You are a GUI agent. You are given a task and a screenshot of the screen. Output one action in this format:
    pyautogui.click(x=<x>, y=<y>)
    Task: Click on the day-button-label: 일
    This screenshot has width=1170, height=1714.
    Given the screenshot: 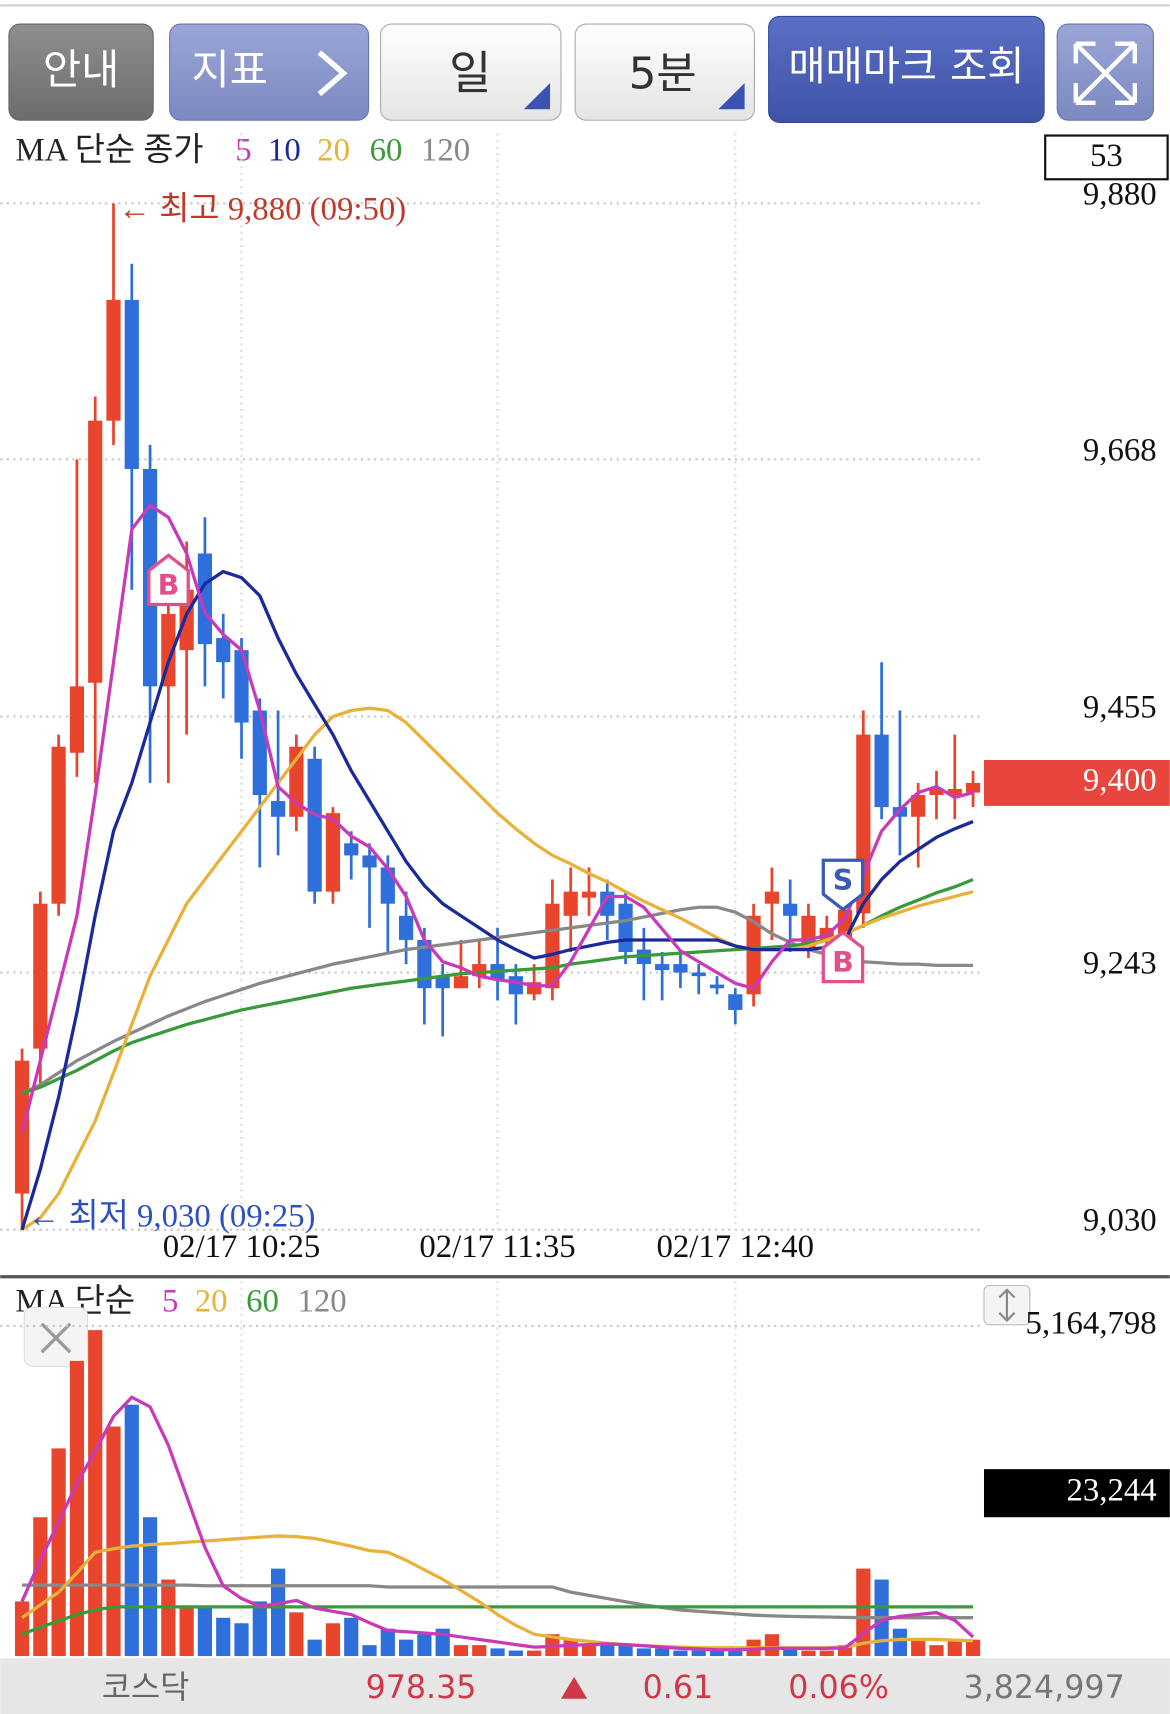 What is the action you would take?
    pyautogui.click(x=470, y=73)
    